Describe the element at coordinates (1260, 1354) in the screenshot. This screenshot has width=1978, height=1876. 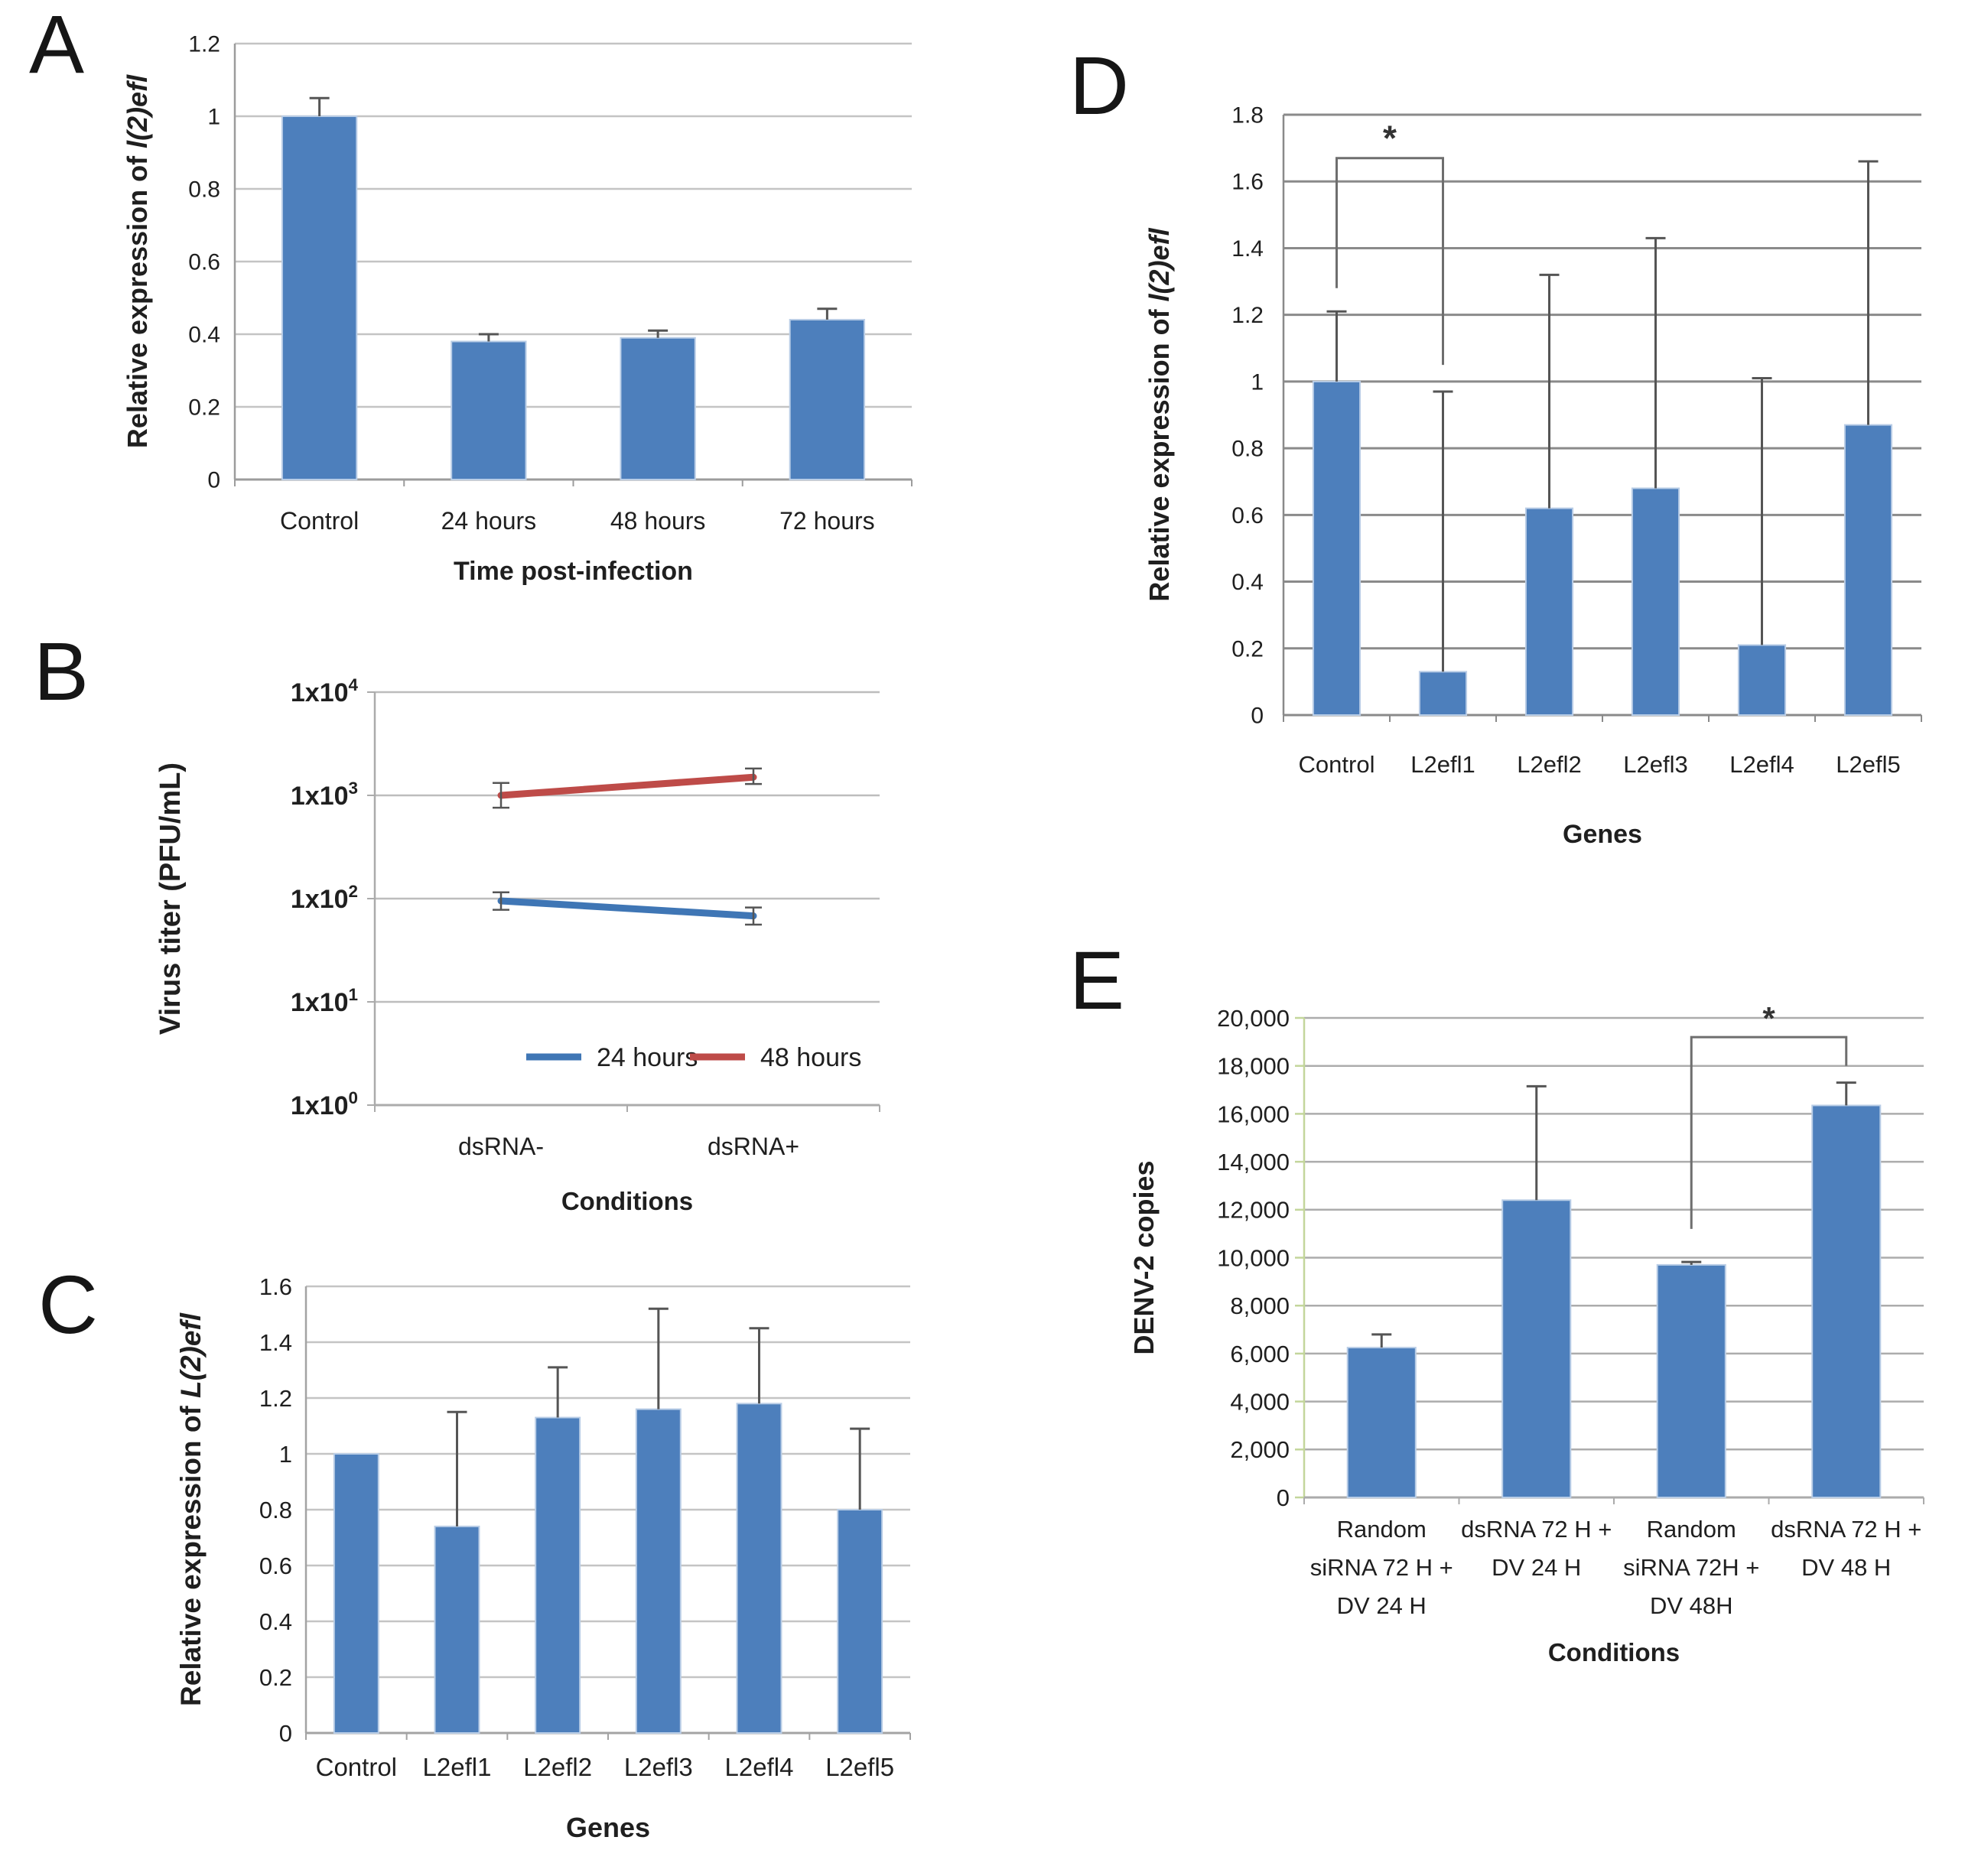
I see `y-tick-label: 6,000` at that location.